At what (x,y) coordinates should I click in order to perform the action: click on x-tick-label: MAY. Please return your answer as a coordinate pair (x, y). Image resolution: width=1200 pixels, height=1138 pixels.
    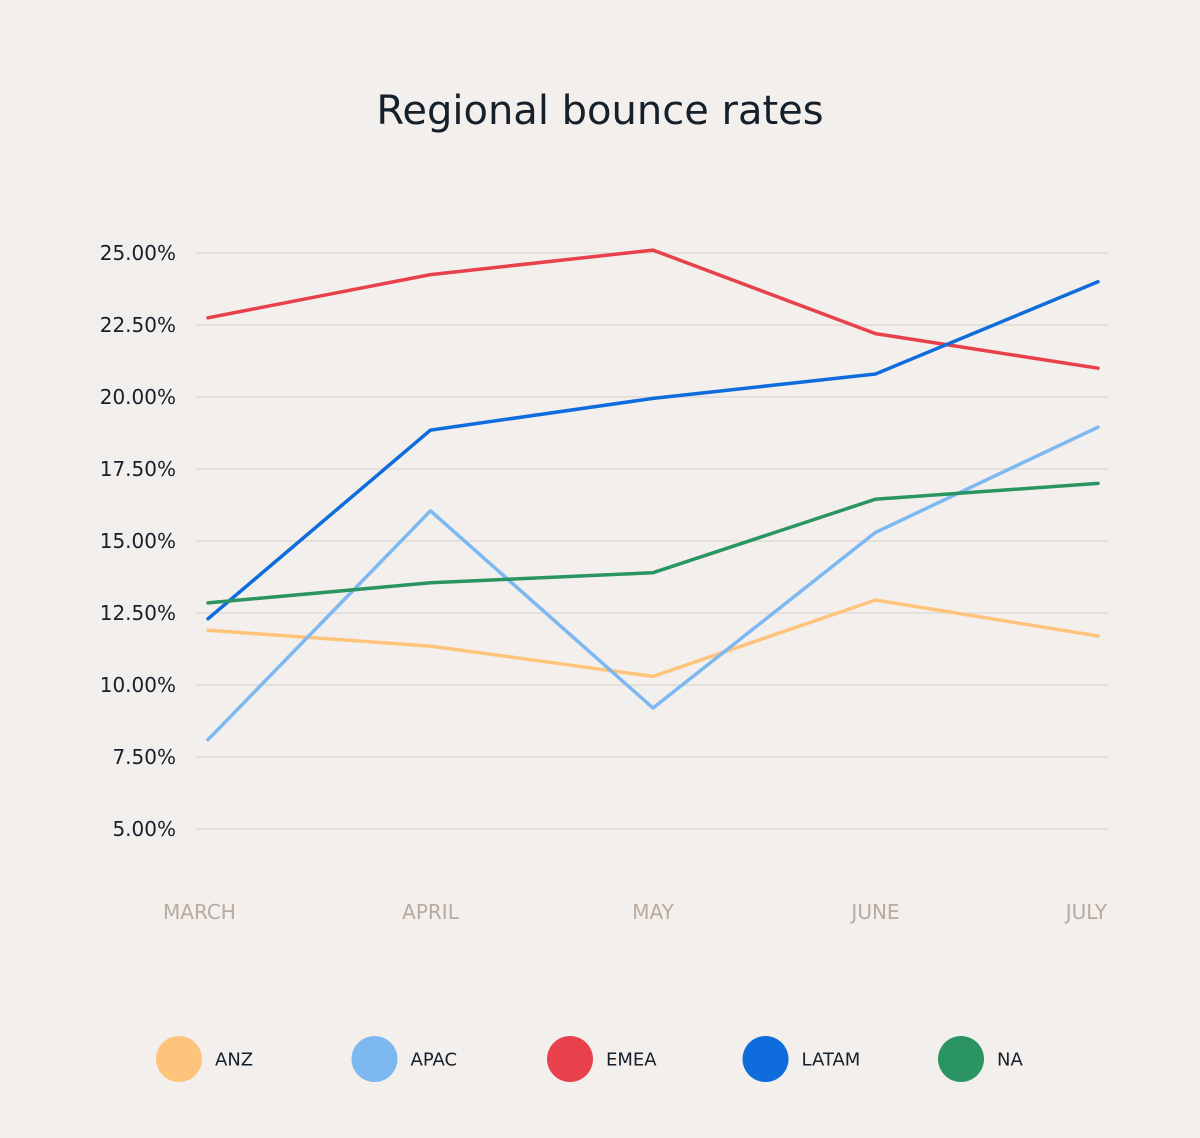
    Looking at the image, I should click on (653, 912).